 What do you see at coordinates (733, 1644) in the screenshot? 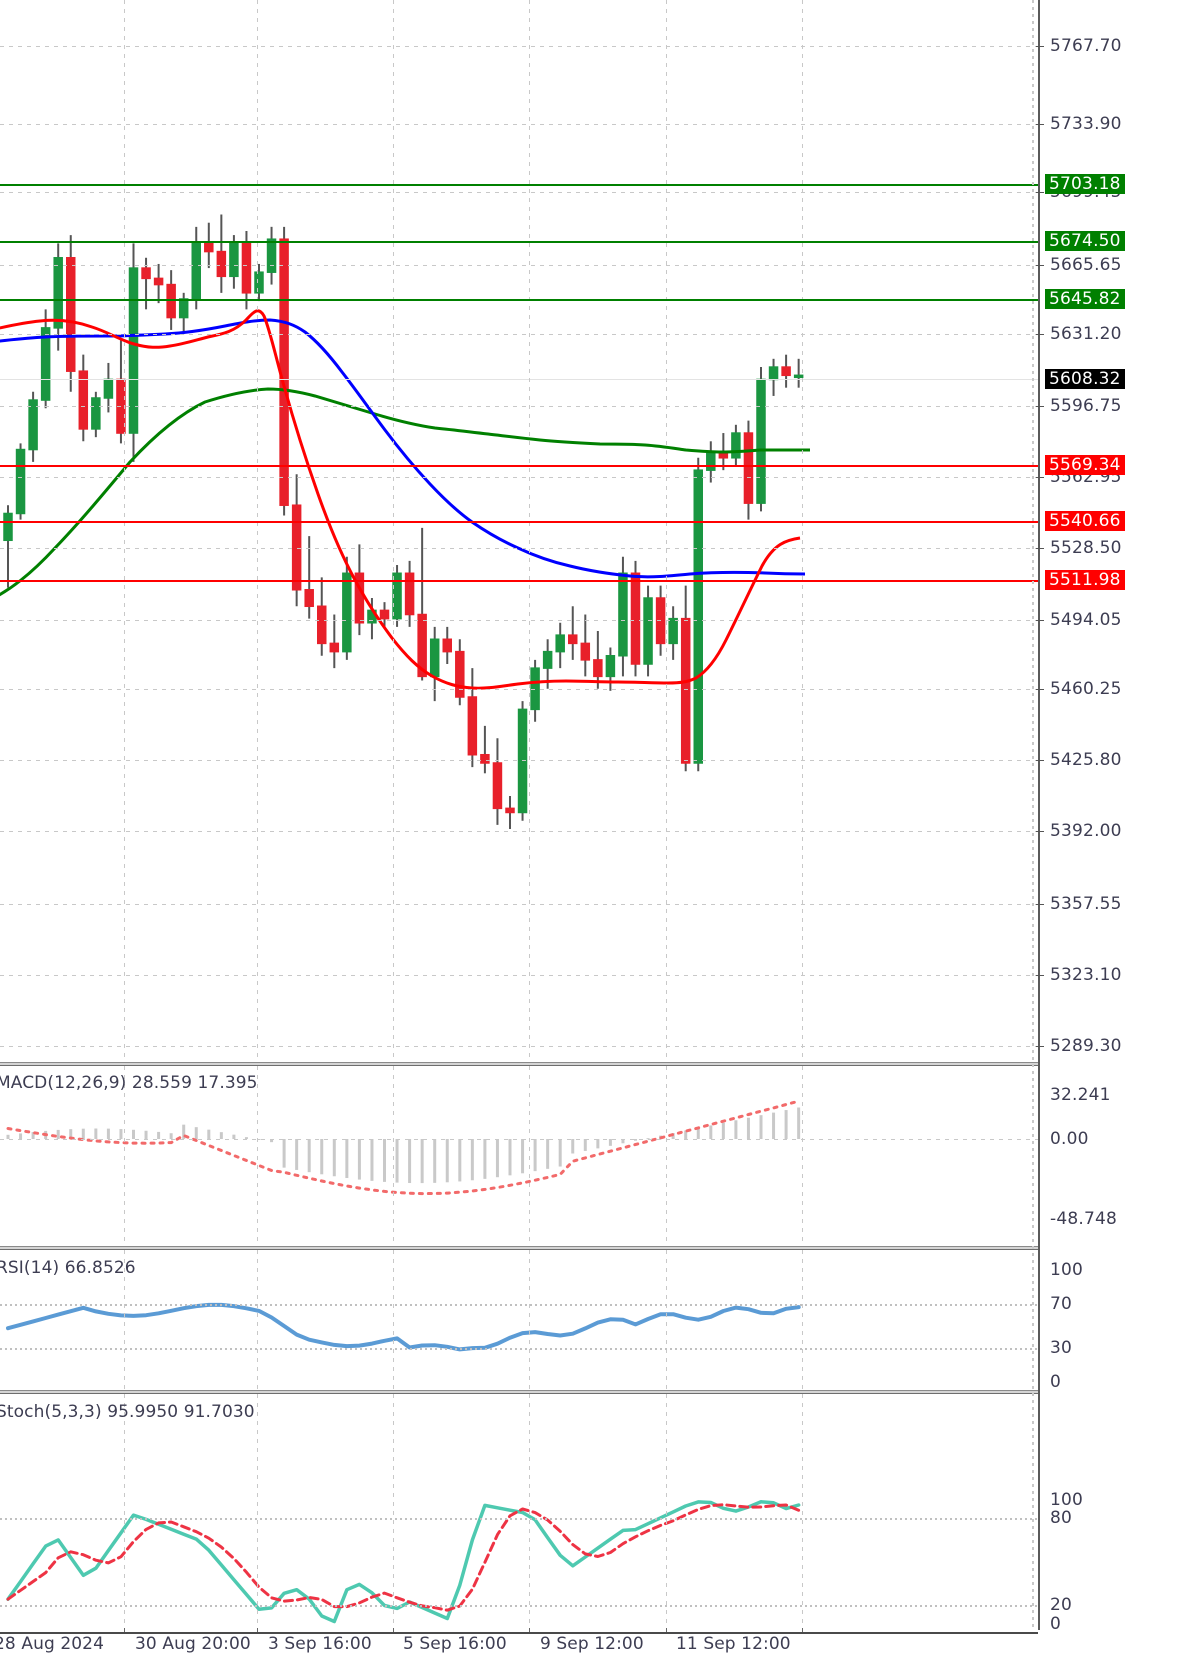
I see `time-axis-label: 11 Sep 12:00` at bounding box center [733, 1644].